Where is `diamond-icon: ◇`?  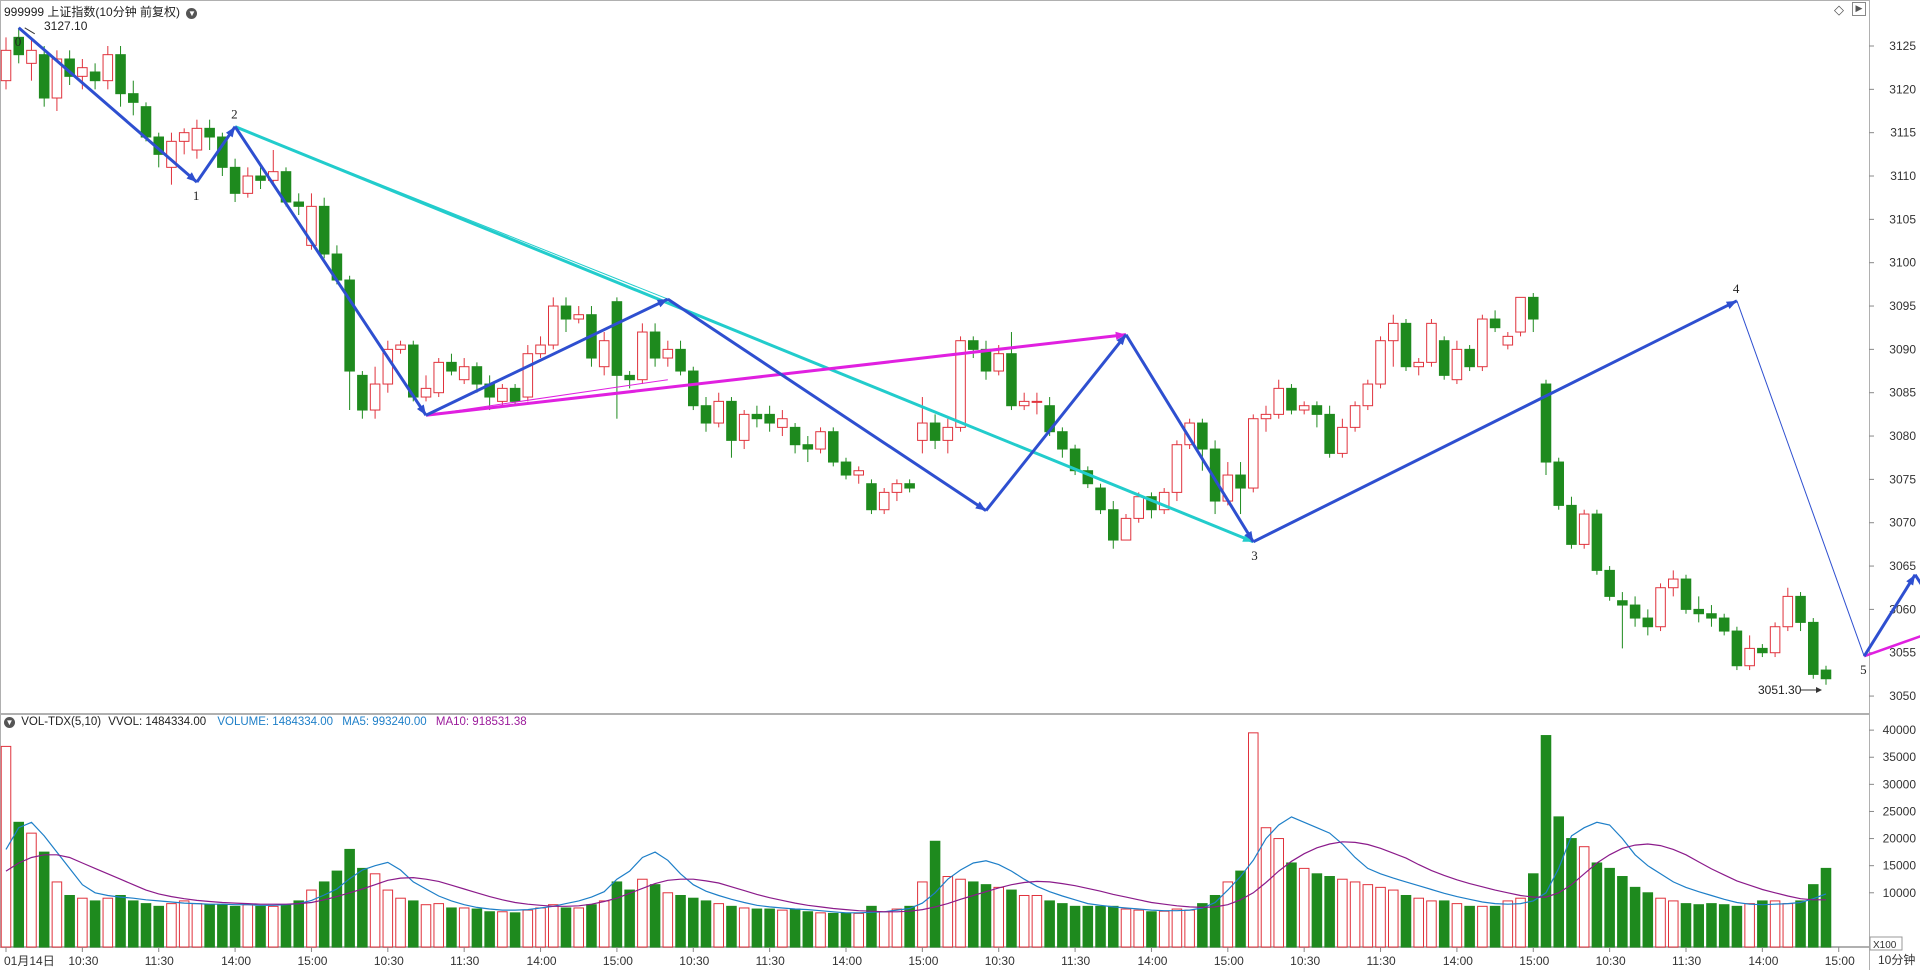 diamond-icon: ◇ is located at coordinates (1839, 9).